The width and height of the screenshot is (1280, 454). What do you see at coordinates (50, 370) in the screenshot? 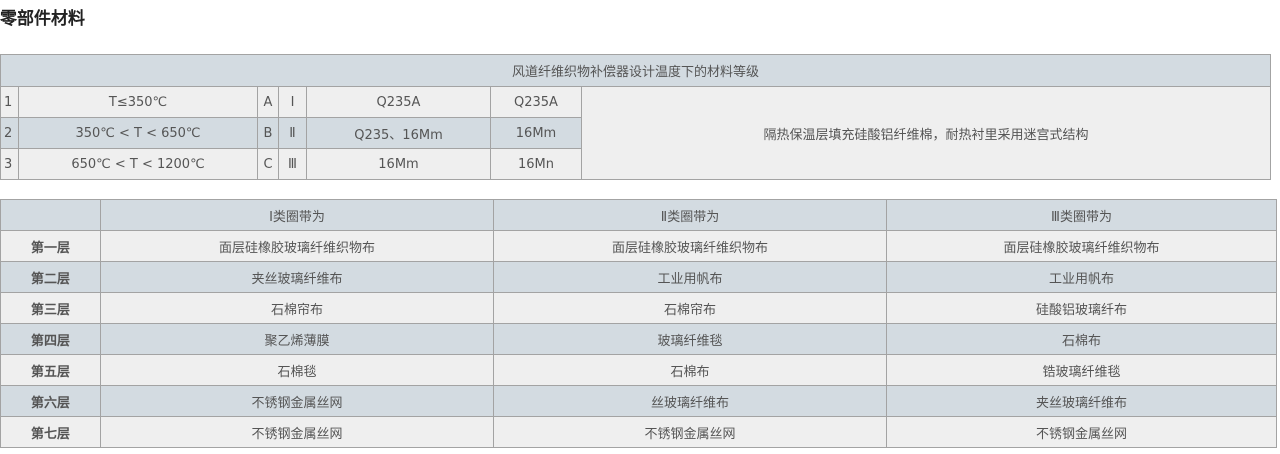
I see `layer-label: 第五层` at bounding box center [50, 370].